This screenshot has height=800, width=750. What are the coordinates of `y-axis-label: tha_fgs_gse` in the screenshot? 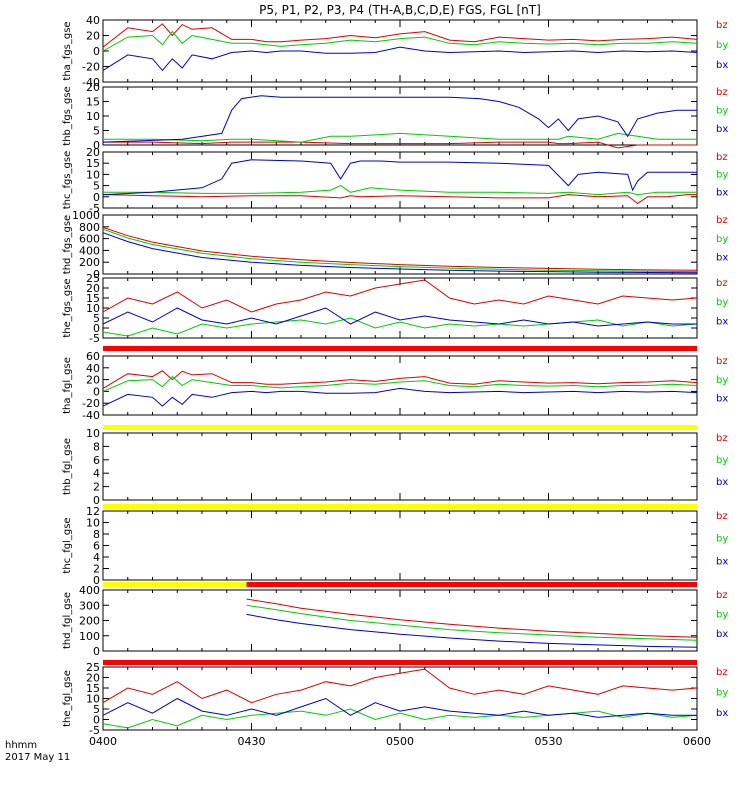 It's located at (67, 50).